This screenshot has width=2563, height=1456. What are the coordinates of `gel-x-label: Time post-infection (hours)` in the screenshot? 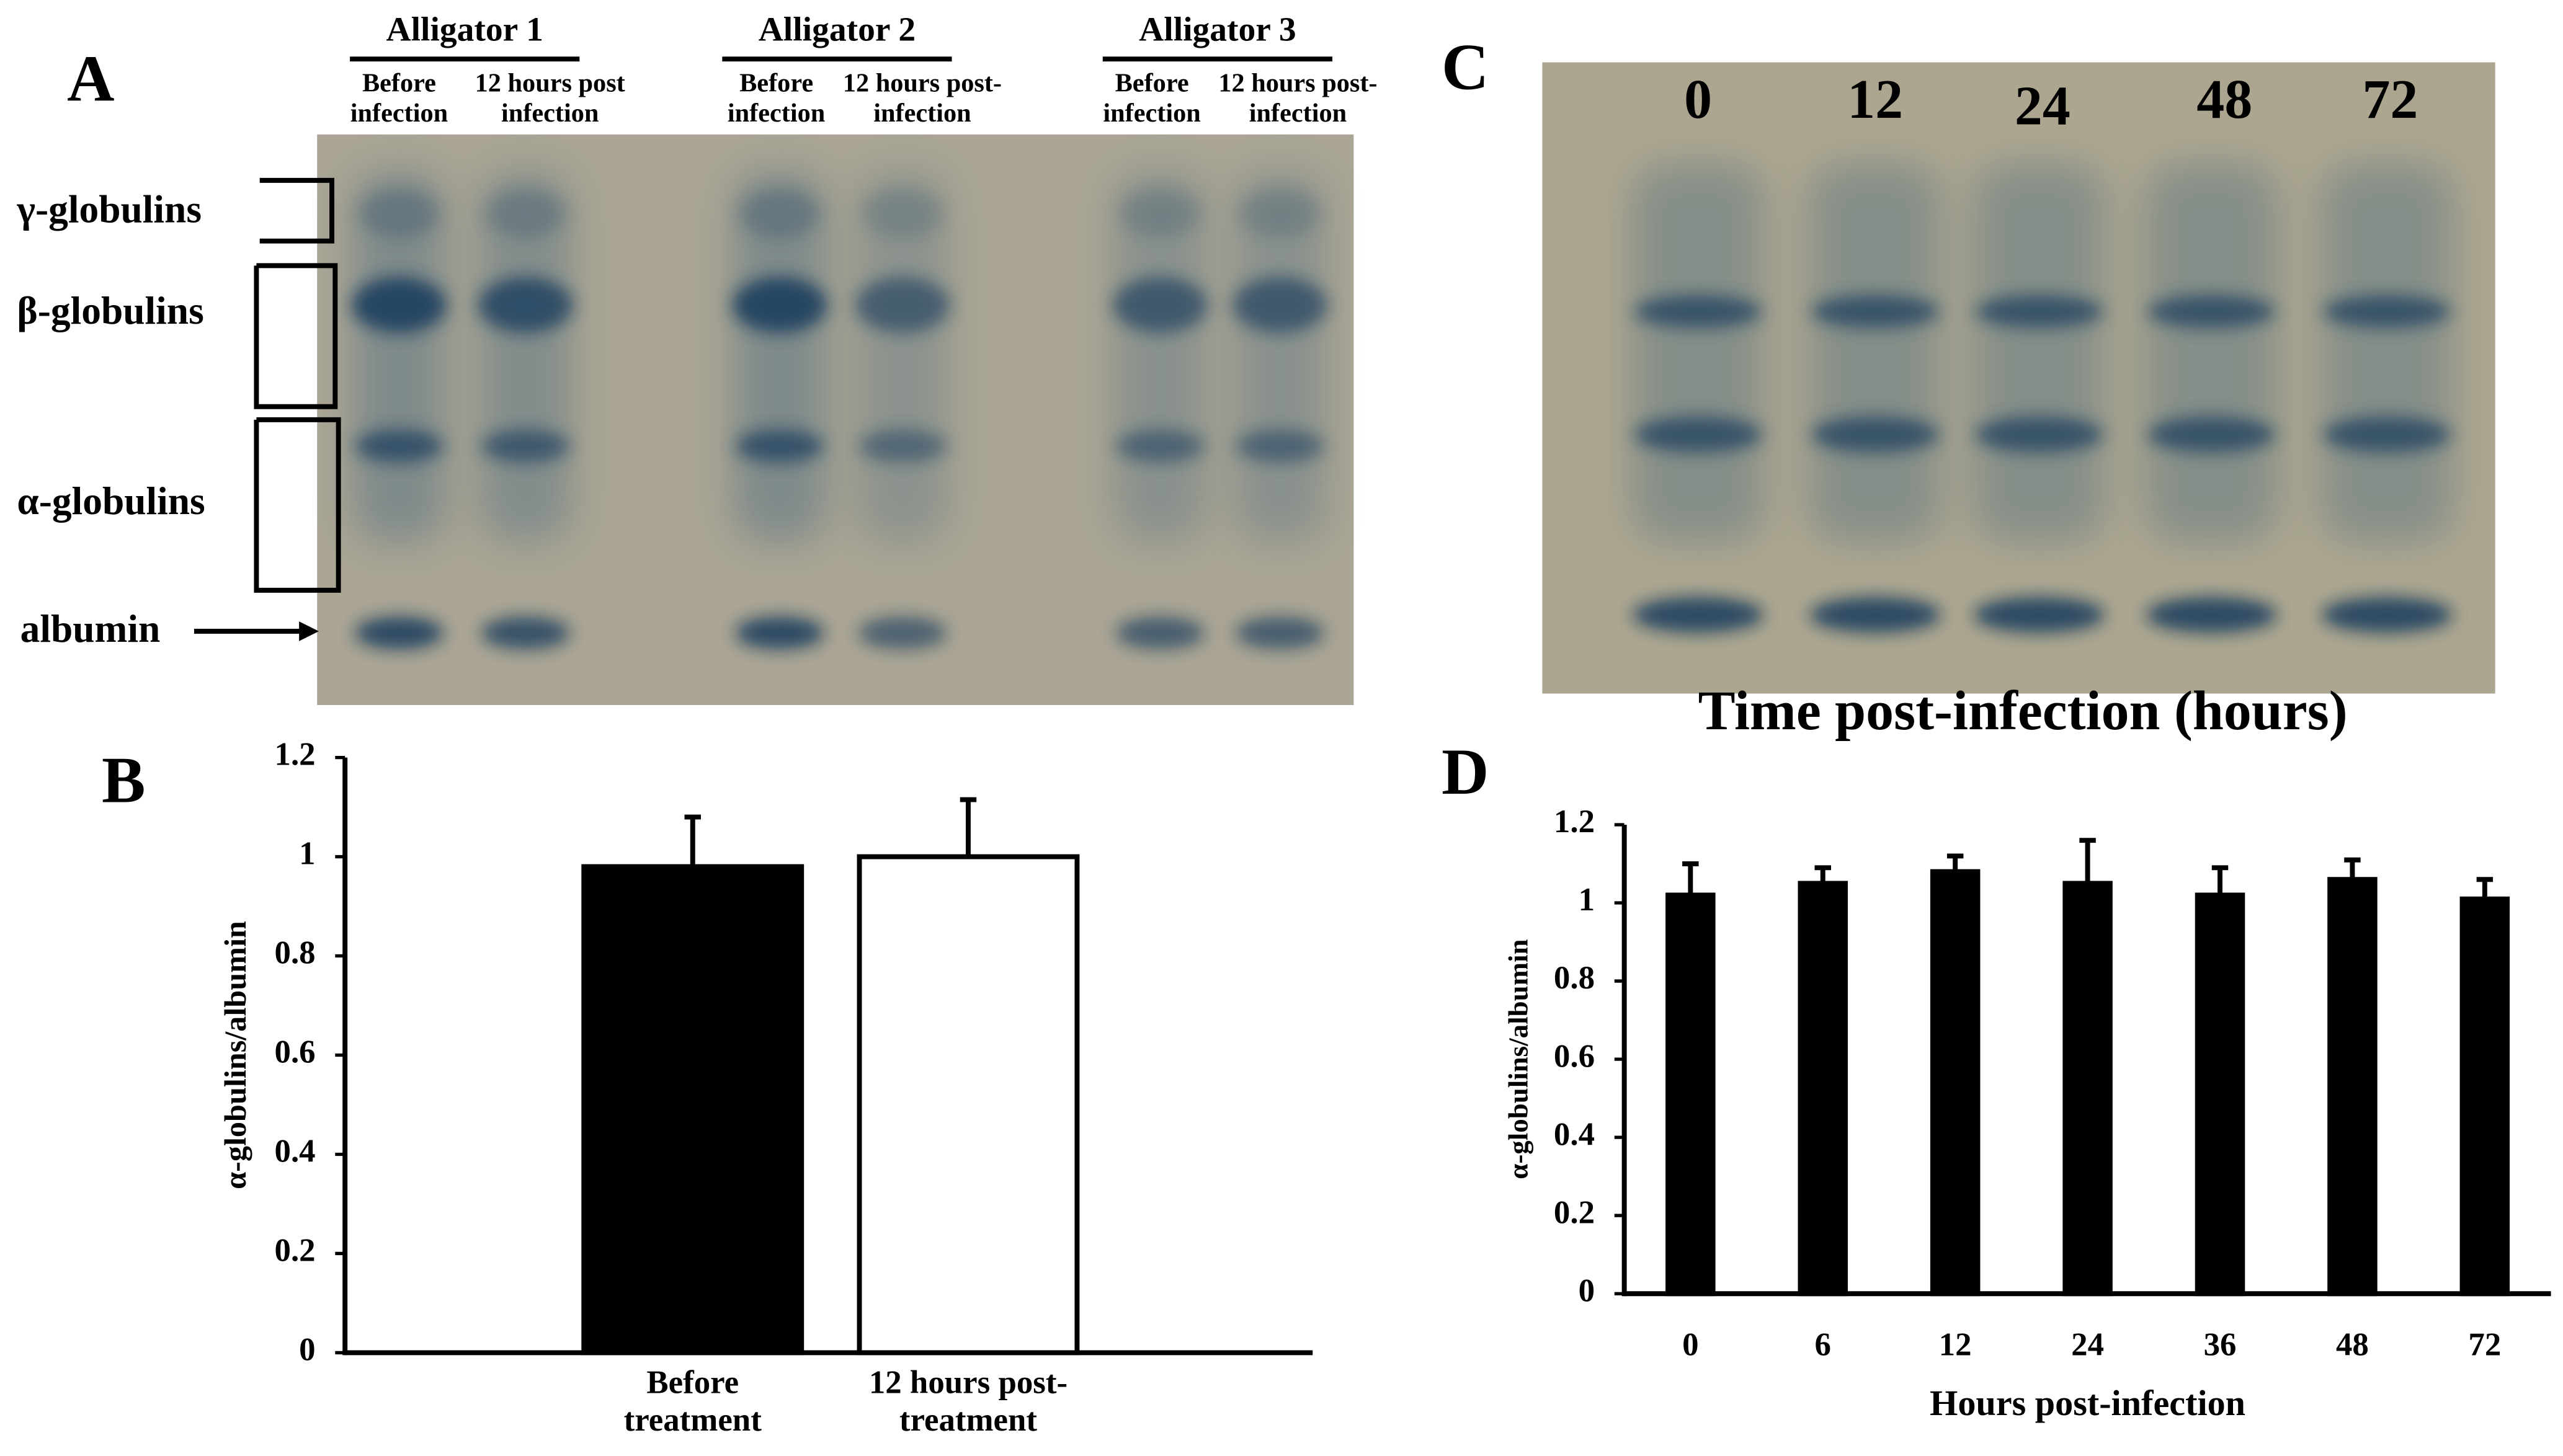 It's located at (2023, 711).